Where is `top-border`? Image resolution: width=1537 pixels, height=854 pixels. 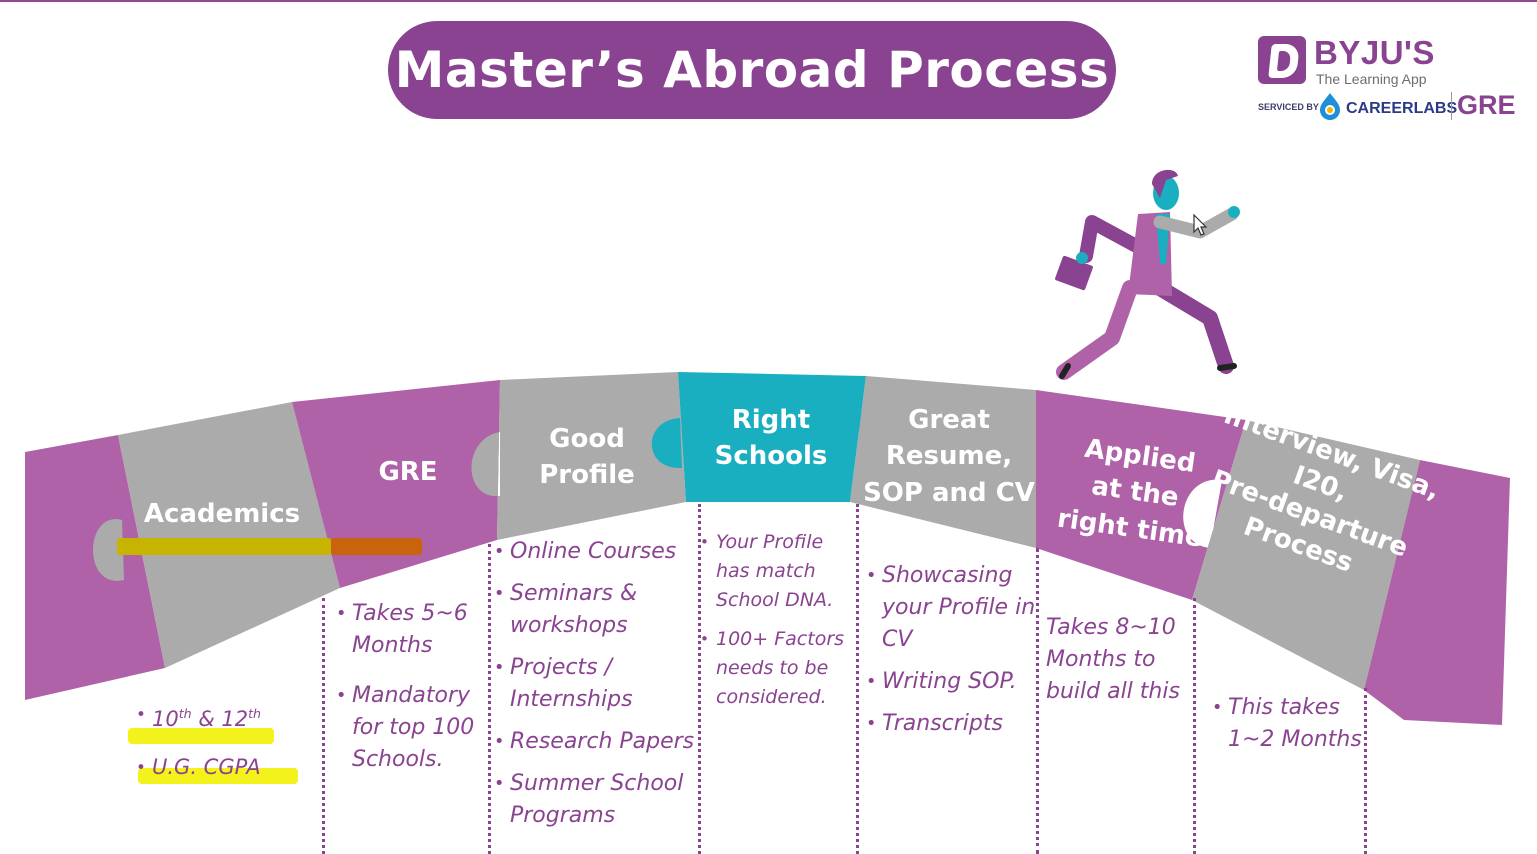 top-border is located at coordinates (768, 1).